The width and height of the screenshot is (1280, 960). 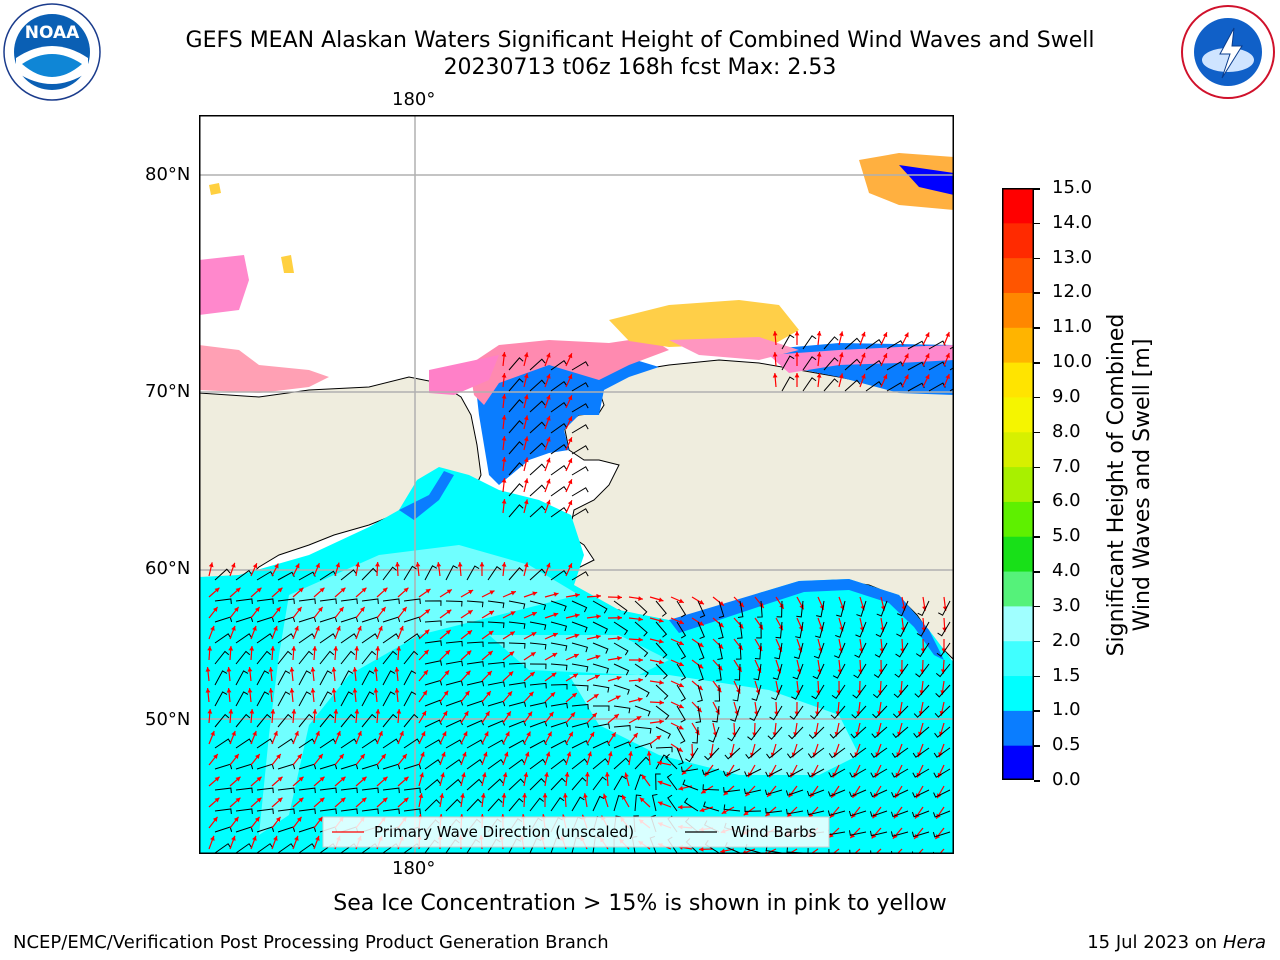 What do you see at coordinates (1228, 52) in the screenshot?
I see `nws-logo` at bounding box center [1228, 52].